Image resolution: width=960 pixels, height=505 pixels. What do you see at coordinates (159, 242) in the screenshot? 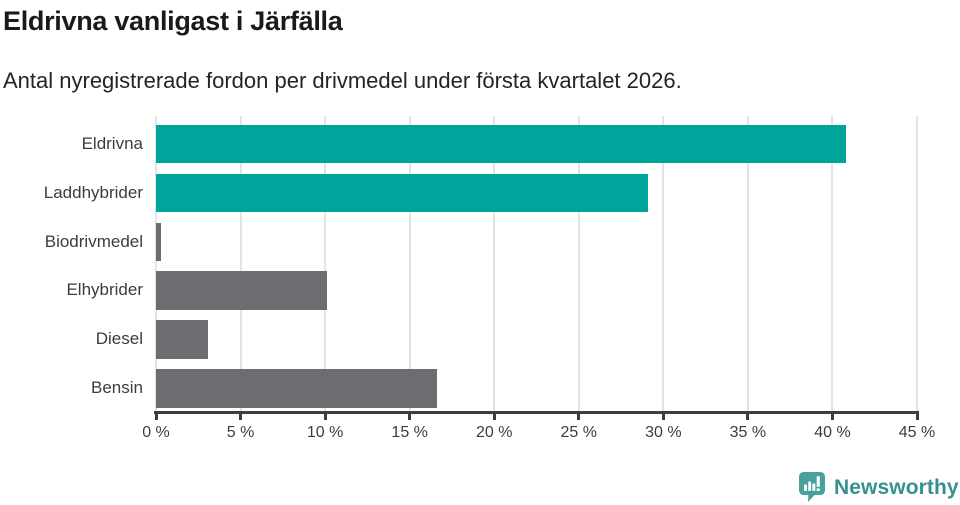
I see `bar-biodrivmedel` at bounding box center [159, 242].